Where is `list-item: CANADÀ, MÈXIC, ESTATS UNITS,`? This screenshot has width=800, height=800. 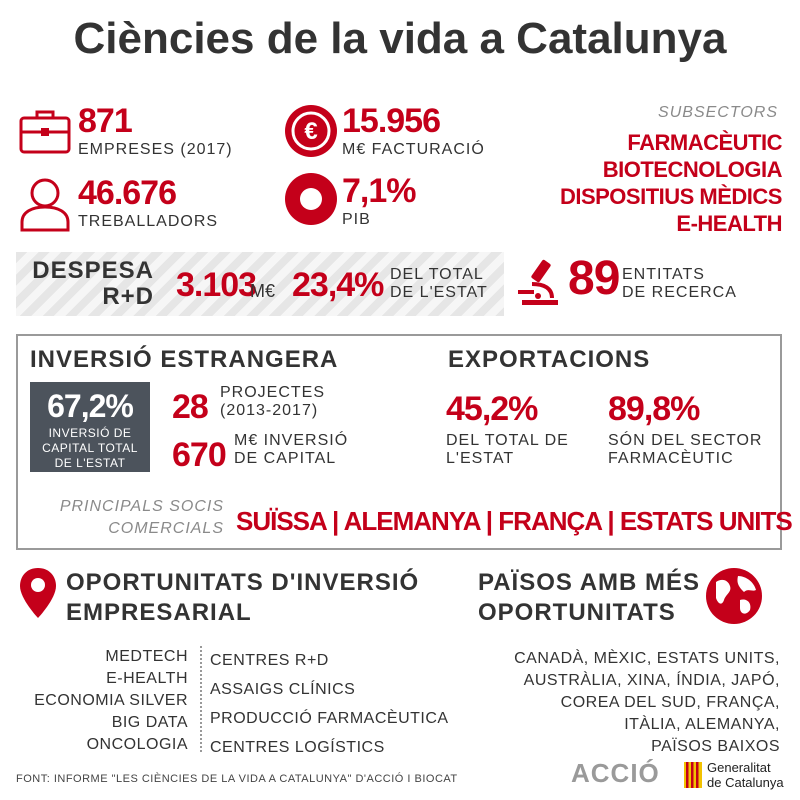 list-item: CANADÀ, MÈXIC, ESTATS UNITS, is located at coordinates (647, 658).